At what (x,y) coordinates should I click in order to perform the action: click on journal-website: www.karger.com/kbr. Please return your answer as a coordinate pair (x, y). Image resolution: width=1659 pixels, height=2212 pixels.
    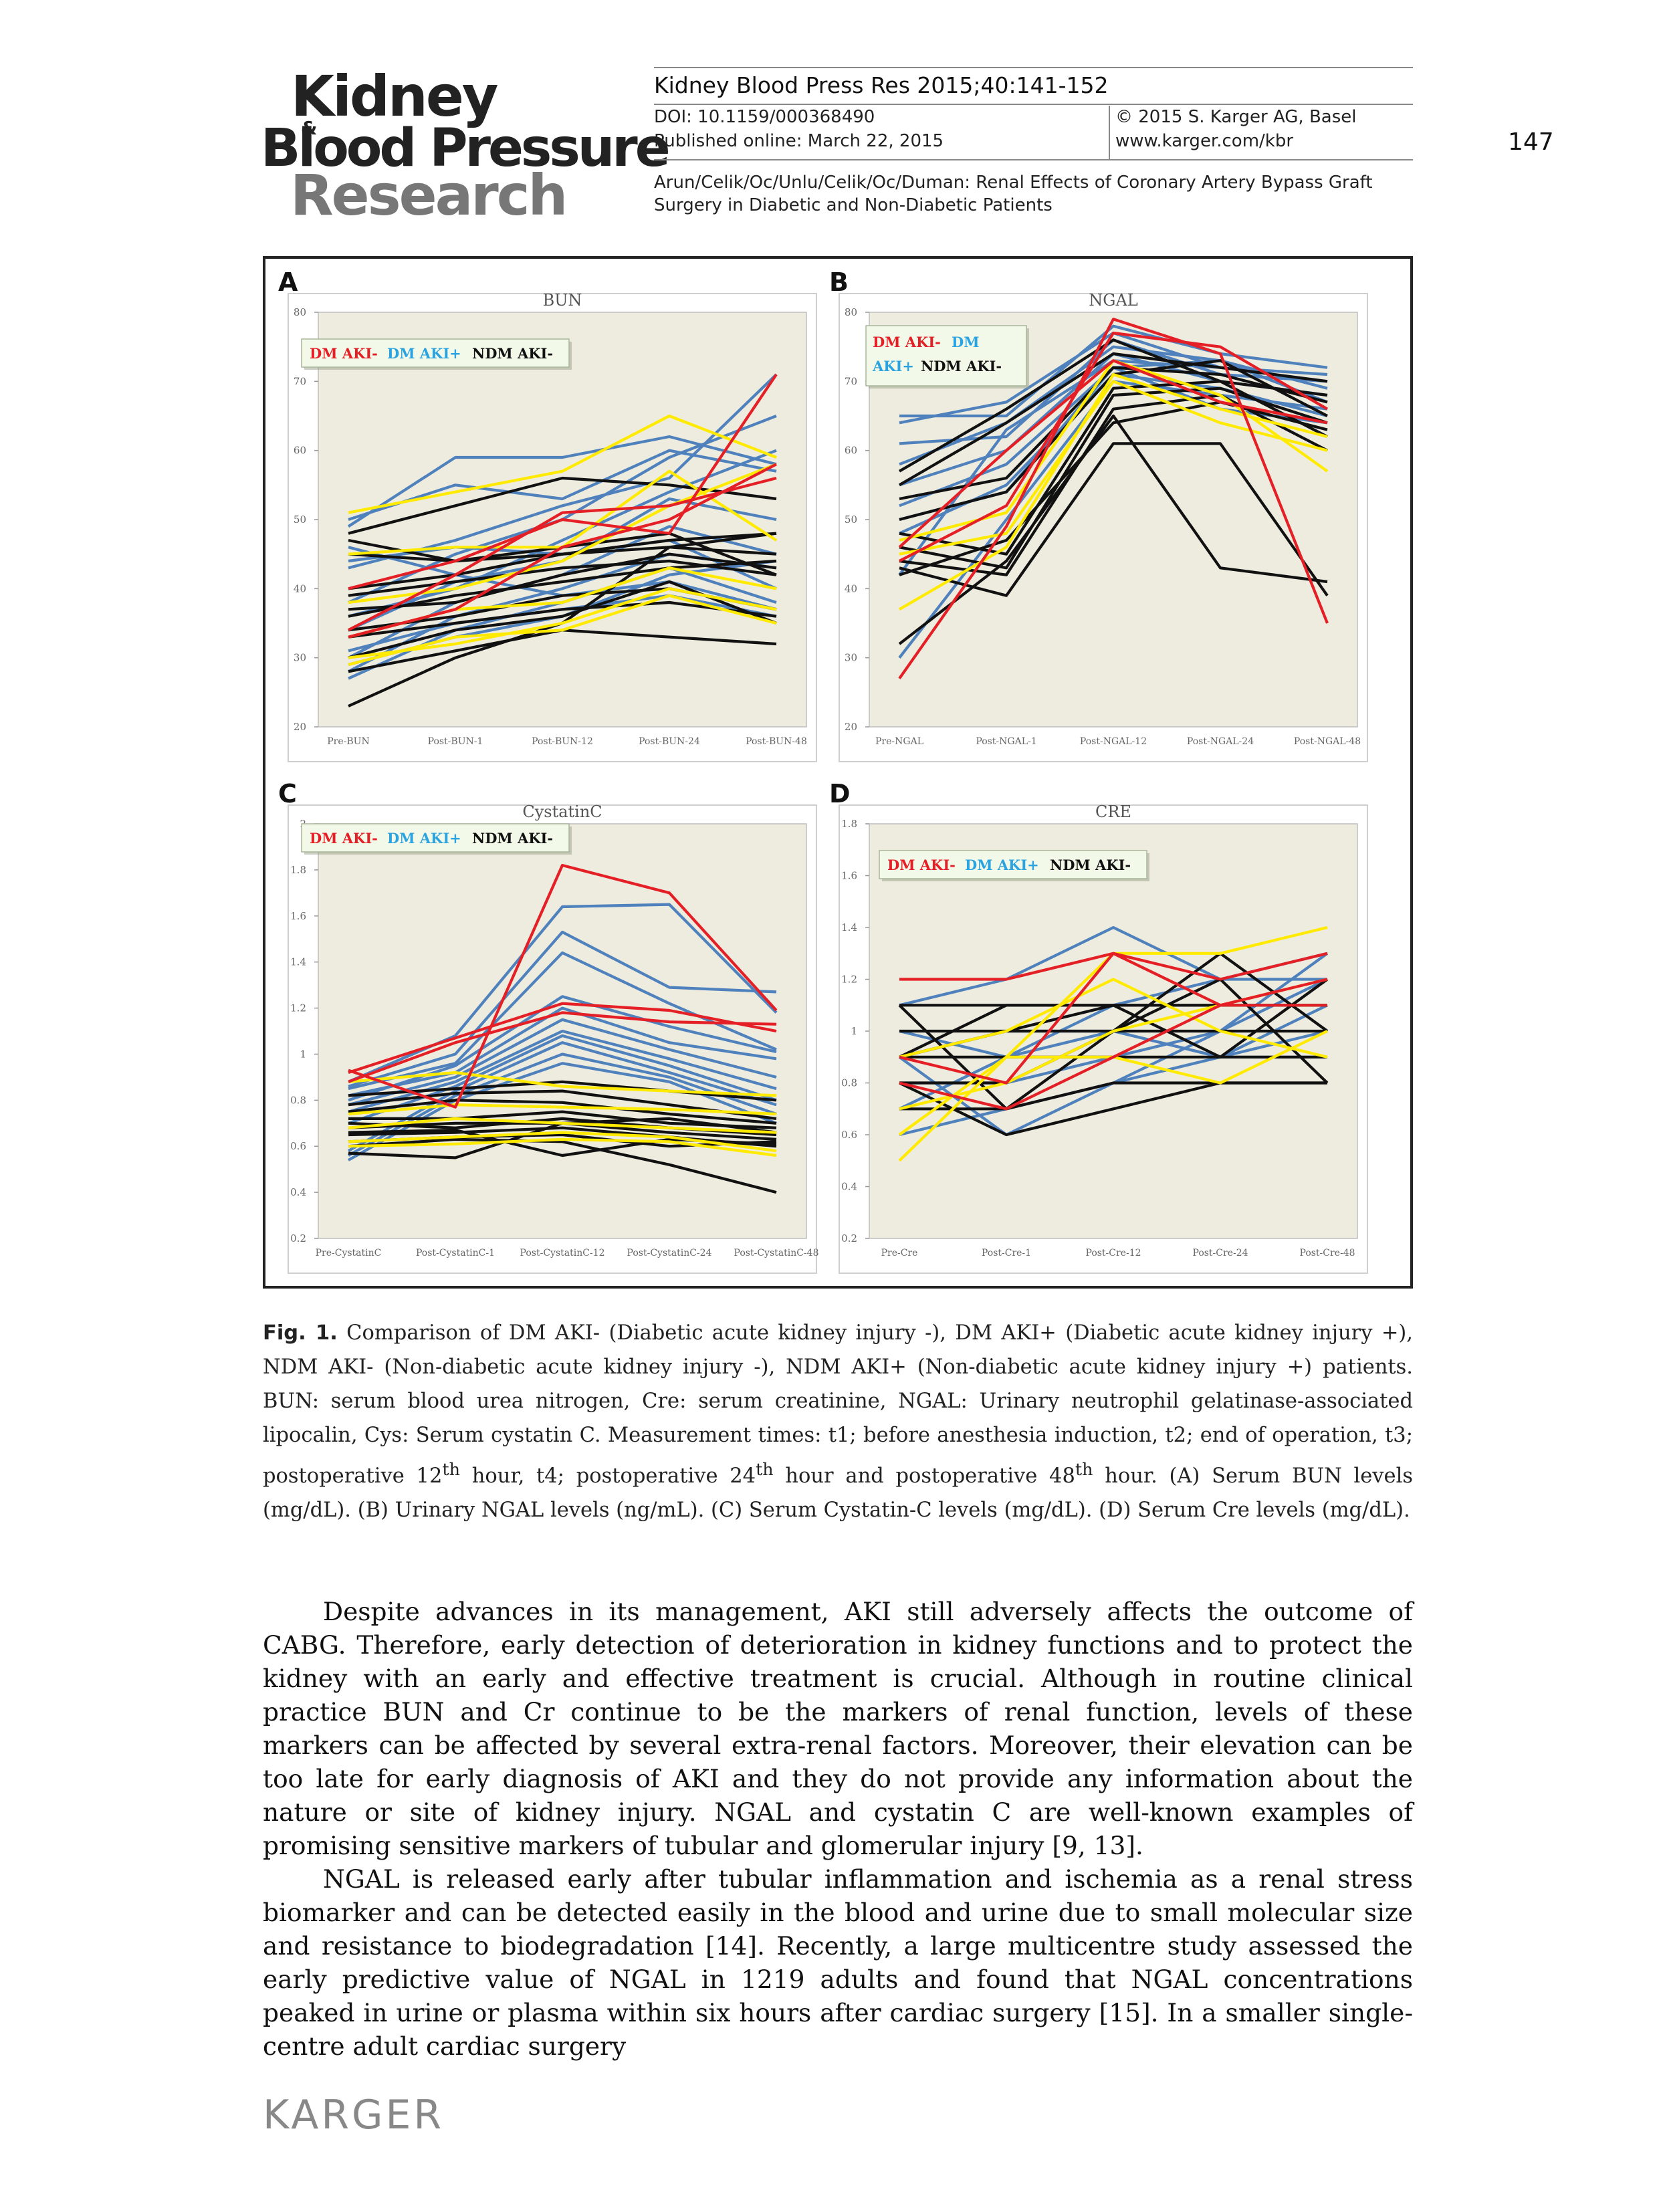
    Looking at the image, I should click on (1204, 141).